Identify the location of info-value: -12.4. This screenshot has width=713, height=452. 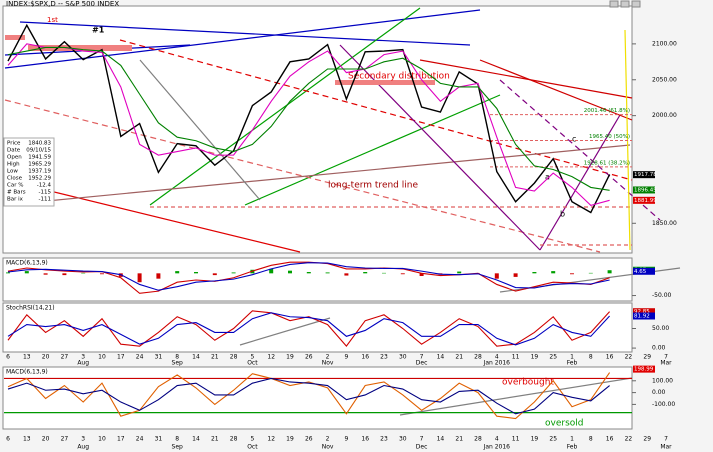
(44, 186).